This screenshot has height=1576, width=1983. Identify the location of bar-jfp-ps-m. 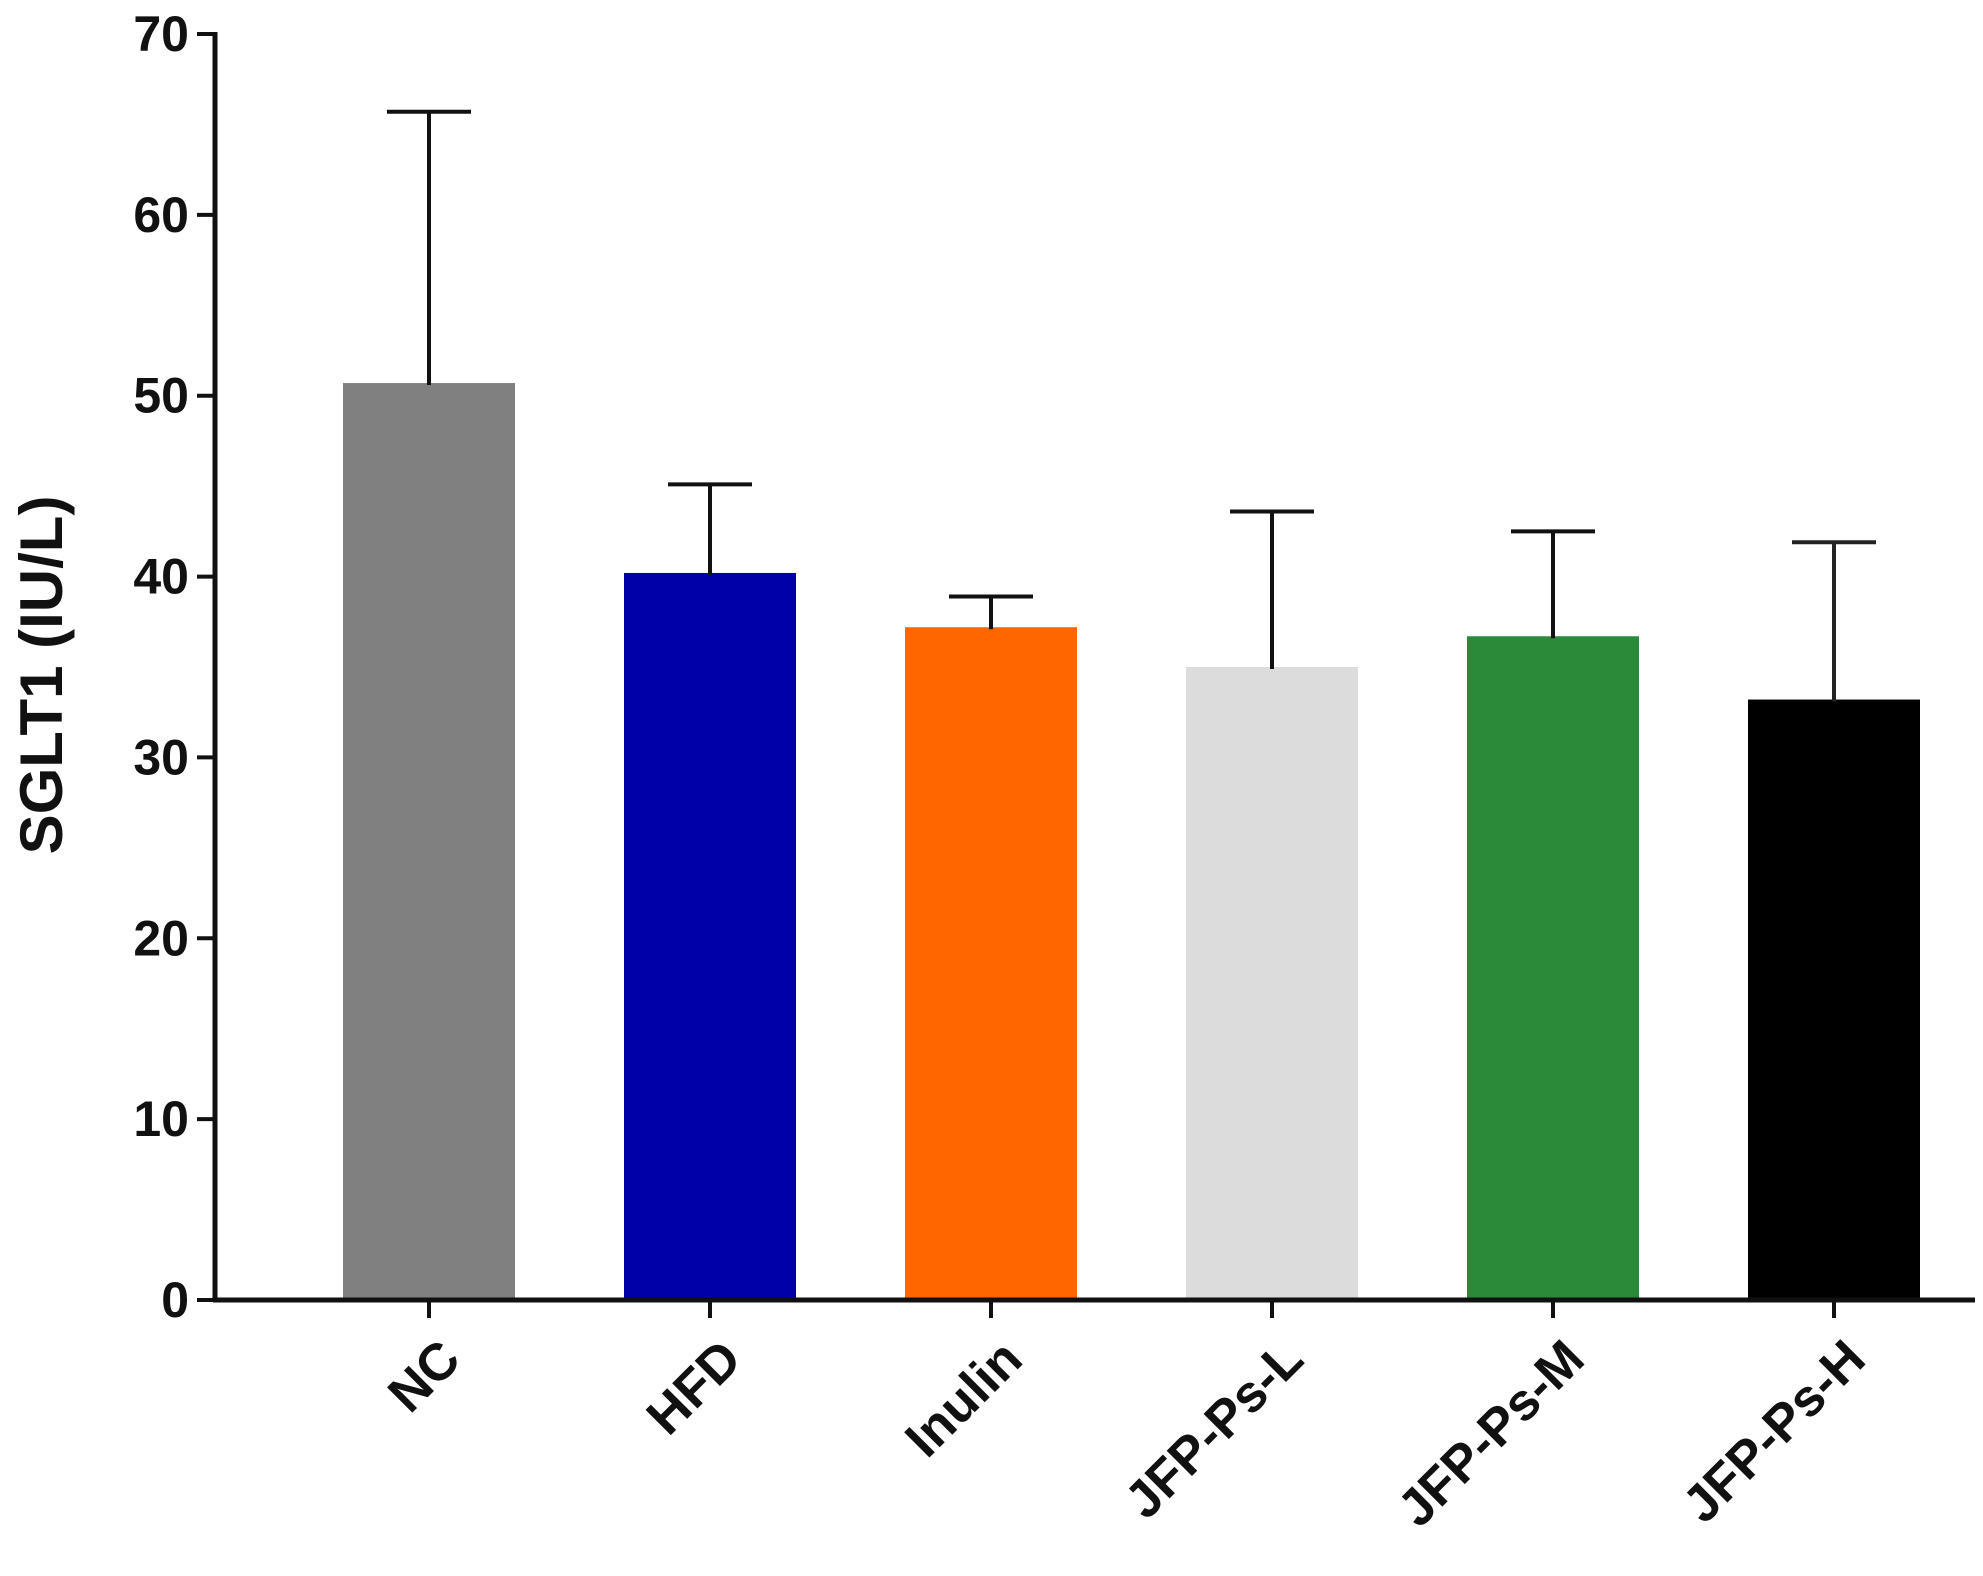
(1553, 968).